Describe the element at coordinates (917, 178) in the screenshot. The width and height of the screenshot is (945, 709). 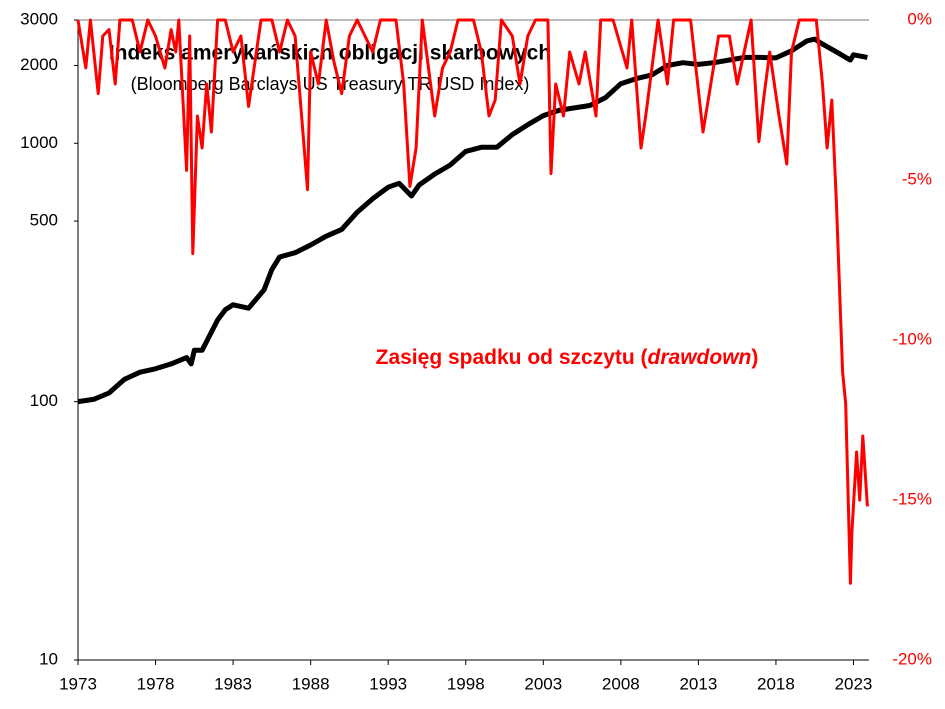
I see `y2-tick-label: -5%` at that location.